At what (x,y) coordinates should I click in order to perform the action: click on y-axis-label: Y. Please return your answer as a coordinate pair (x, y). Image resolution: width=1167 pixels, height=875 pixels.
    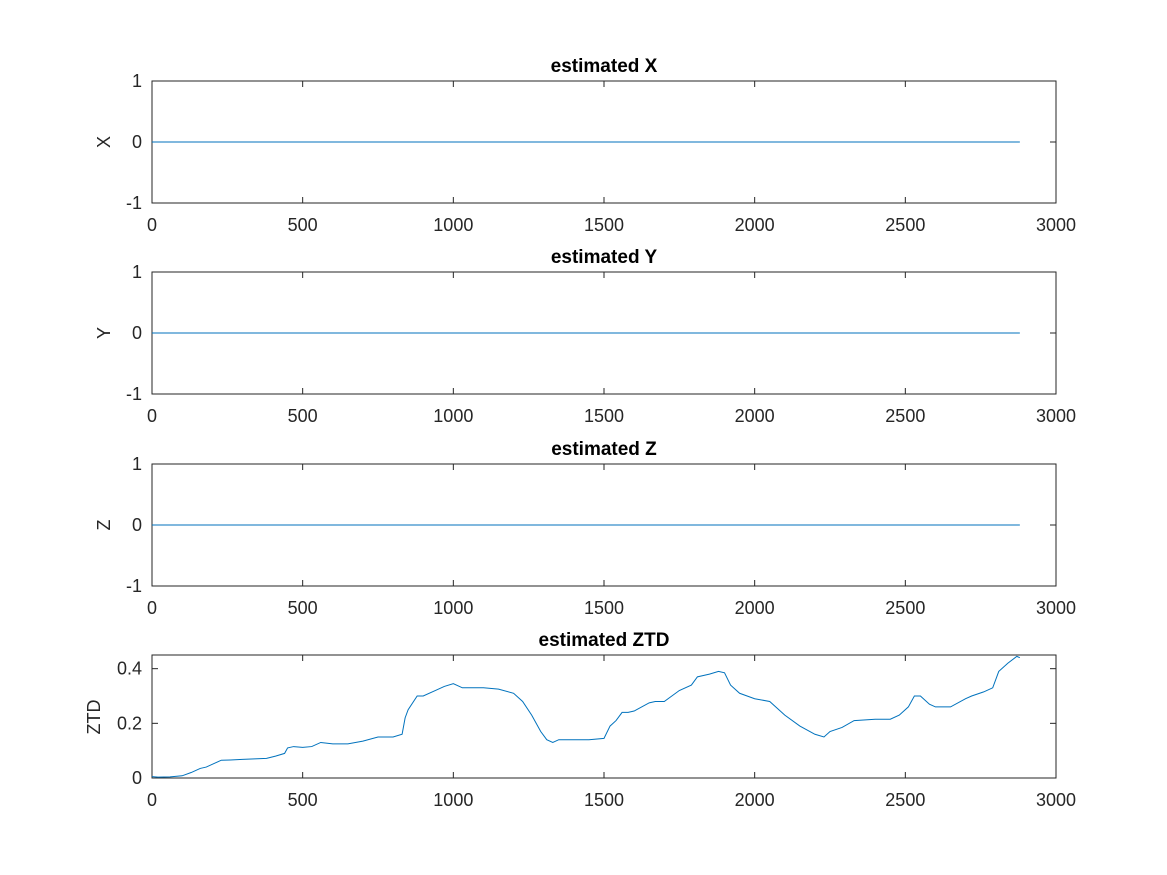
    Looking at the image, I should click on (104, 333).